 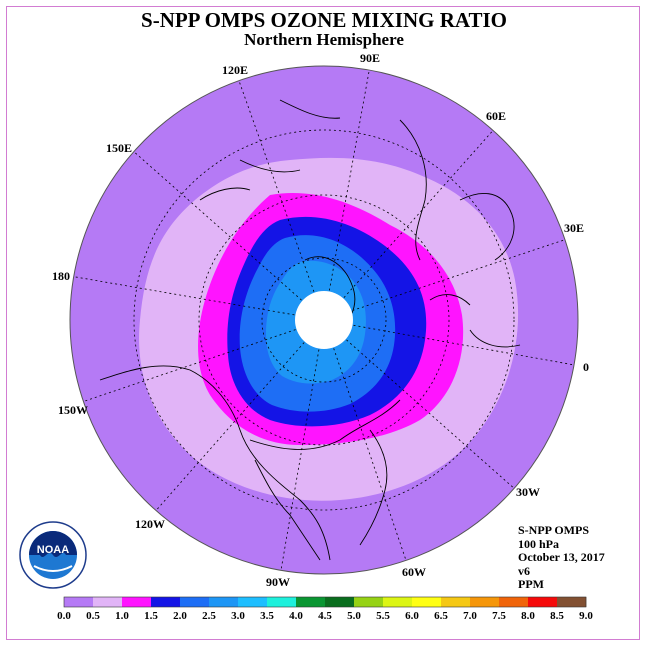 What do you see at coordinates (64, 616) in the screenshot?
I see `colorbar-tick-label: 0.0` at bounding box center [64, 616].